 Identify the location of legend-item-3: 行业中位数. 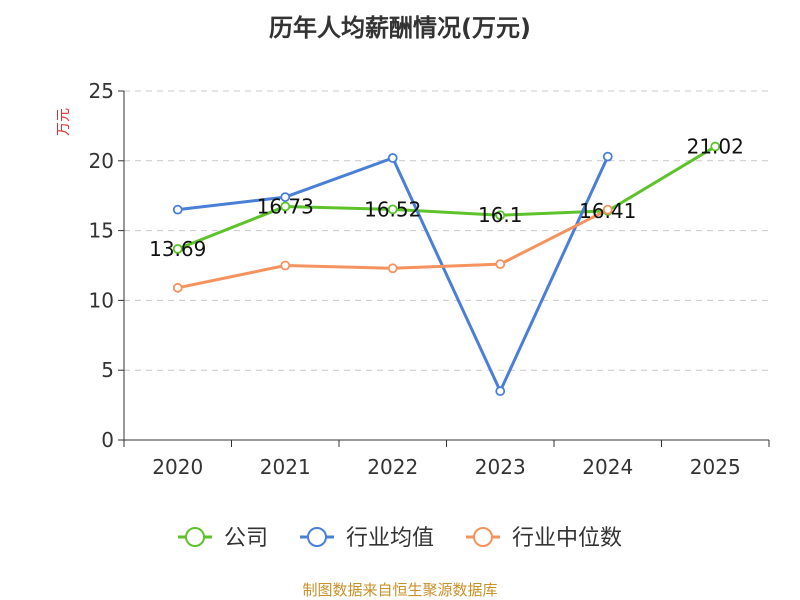
(544, 538).